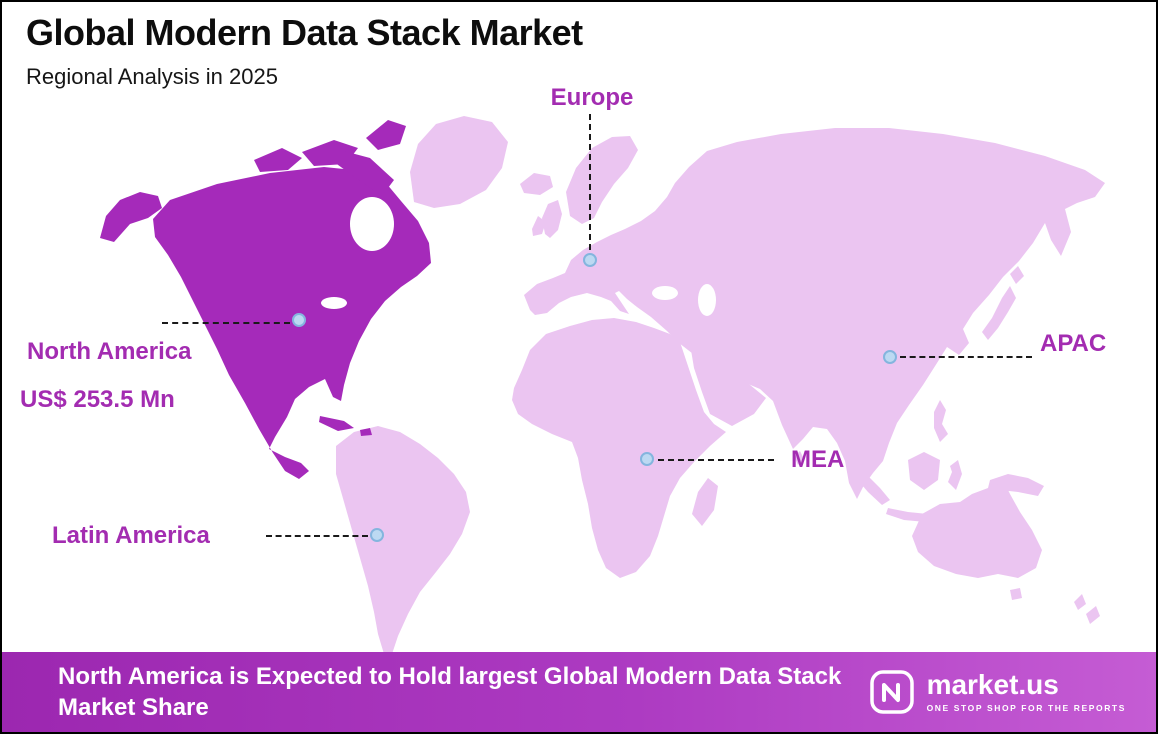 The width and height of the screenshot is (1158, 734). Describe the element at coordinates (992, 684) in the screenshot. I see `logo-wordmark: market.us` at that location.